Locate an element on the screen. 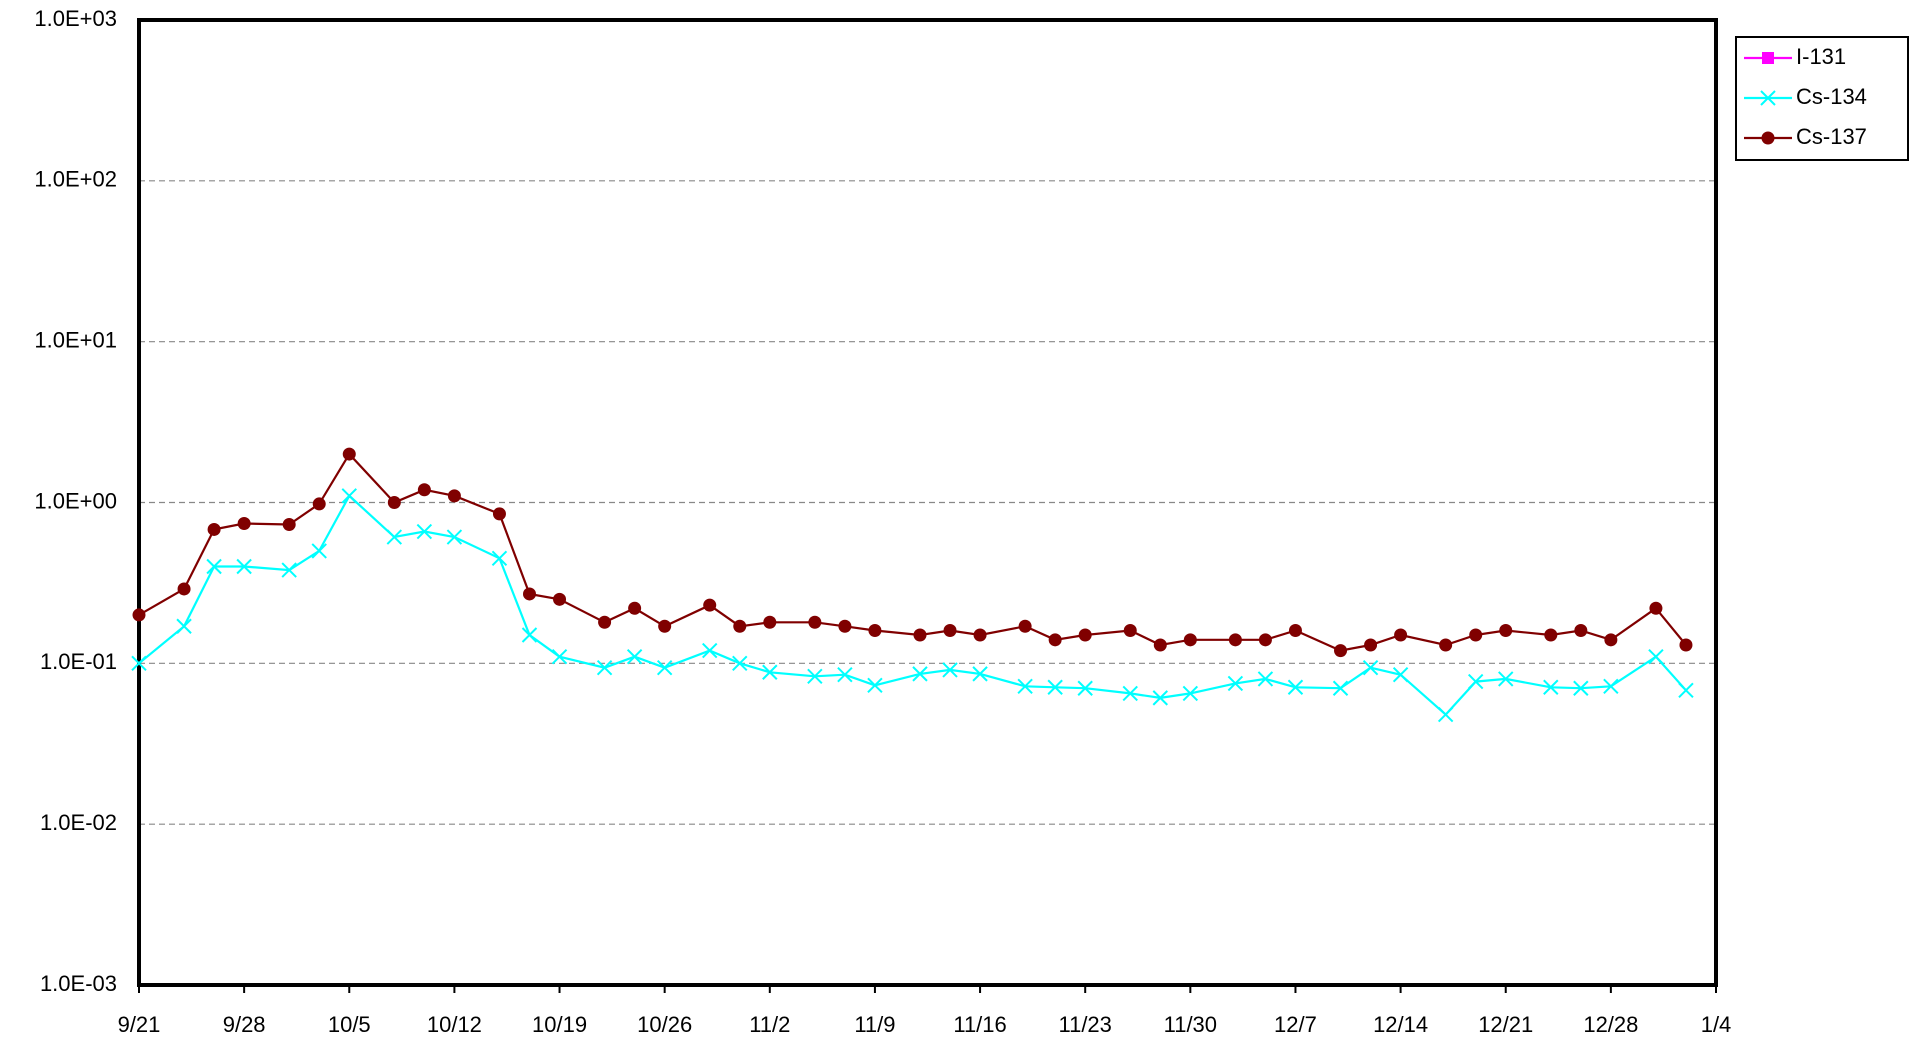  x-tick-label: 9/28 is located at coordinates (244, 1024).